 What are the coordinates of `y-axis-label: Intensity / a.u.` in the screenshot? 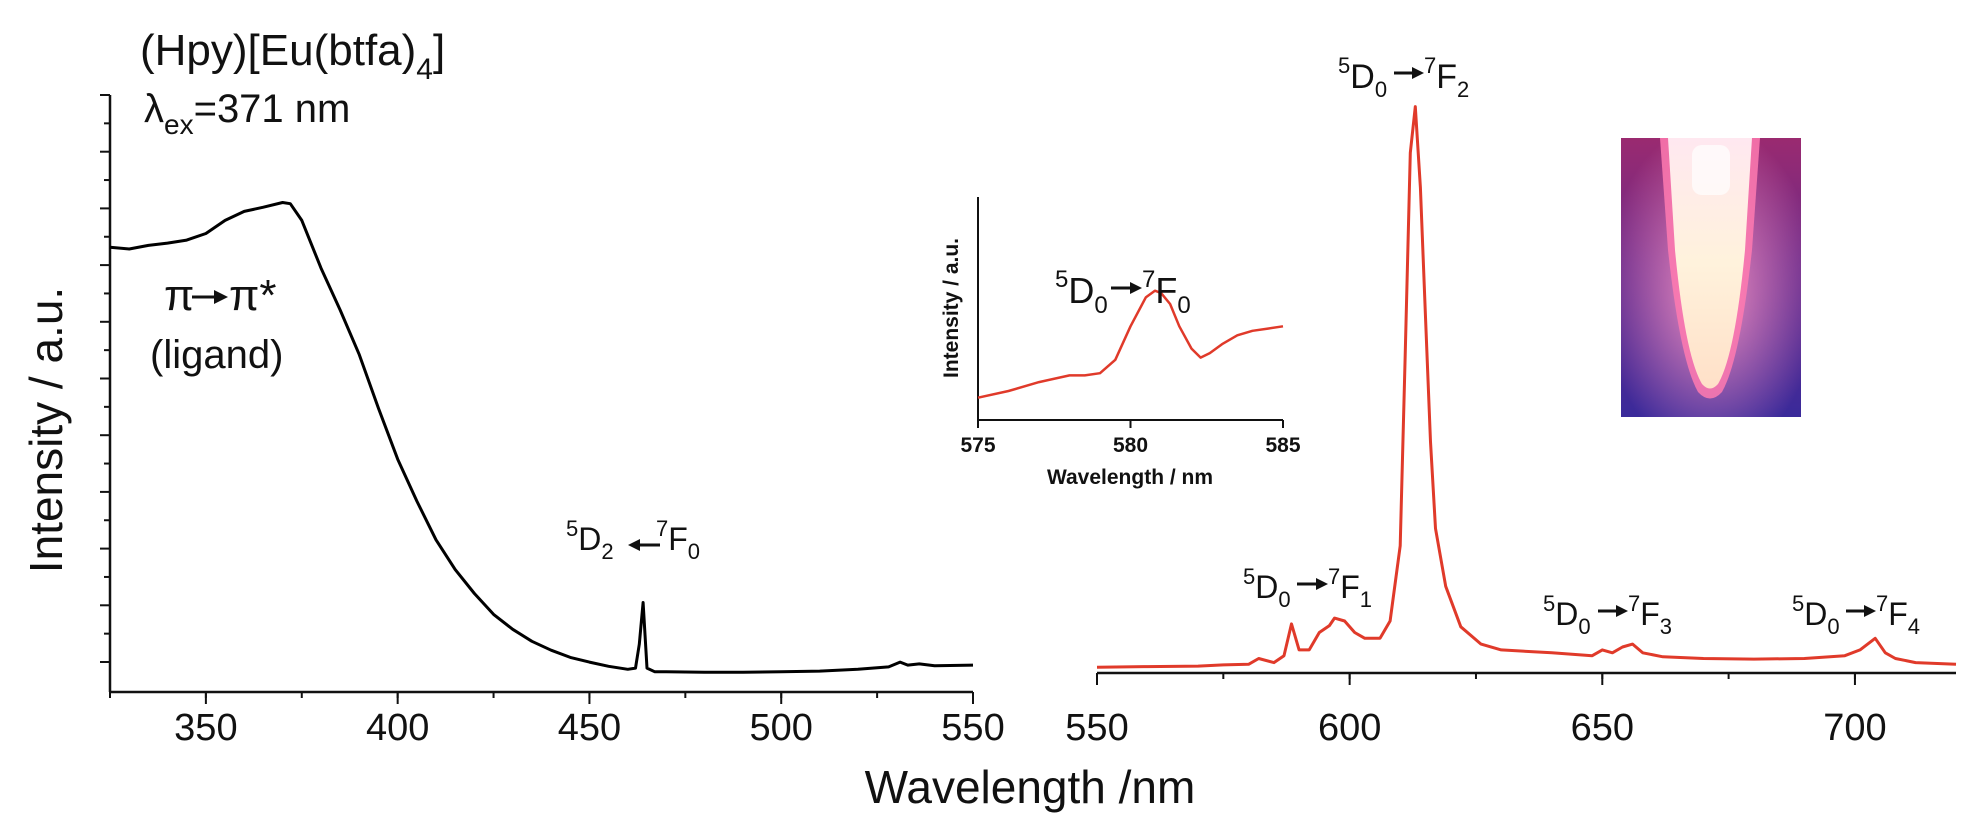 It's located at (46, 430).